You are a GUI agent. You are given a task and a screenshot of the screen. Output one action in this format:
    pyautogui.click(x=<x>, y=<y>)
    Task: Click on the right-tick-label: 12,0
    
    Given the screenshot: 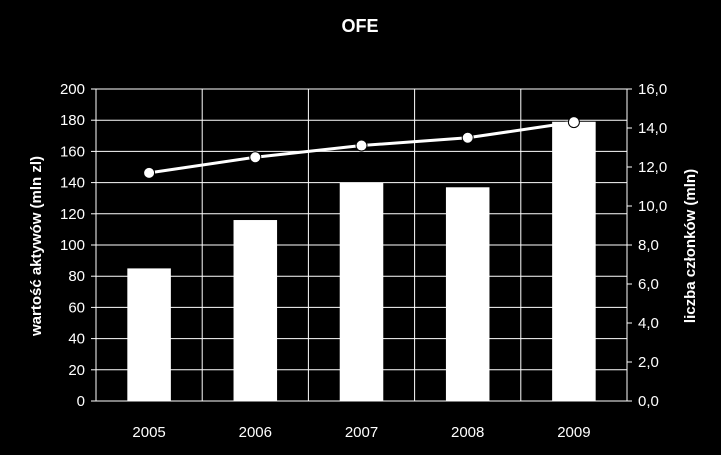 What is the action you would take?
    pyautogui.click(x=652, y=167)
    